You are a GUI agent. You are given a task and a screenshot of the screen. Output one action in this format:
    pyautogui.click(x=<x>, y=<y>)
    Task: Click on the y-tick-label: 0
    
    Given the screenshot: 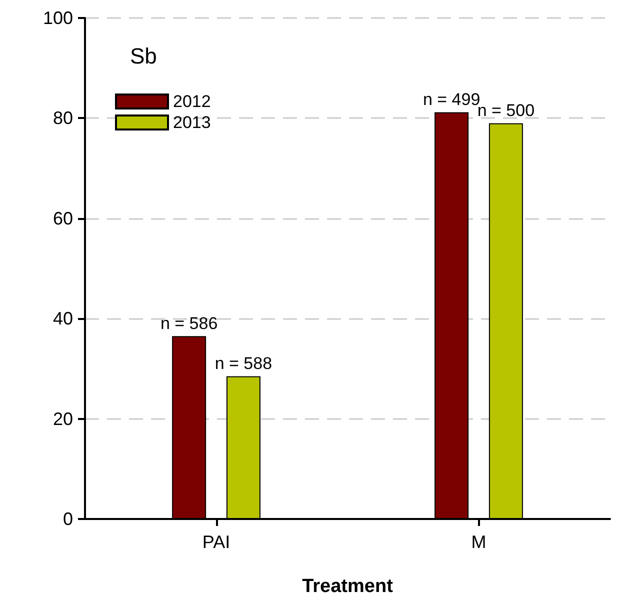 What is the action you would take?
    pyautogui.click(x=67, y=519)
    